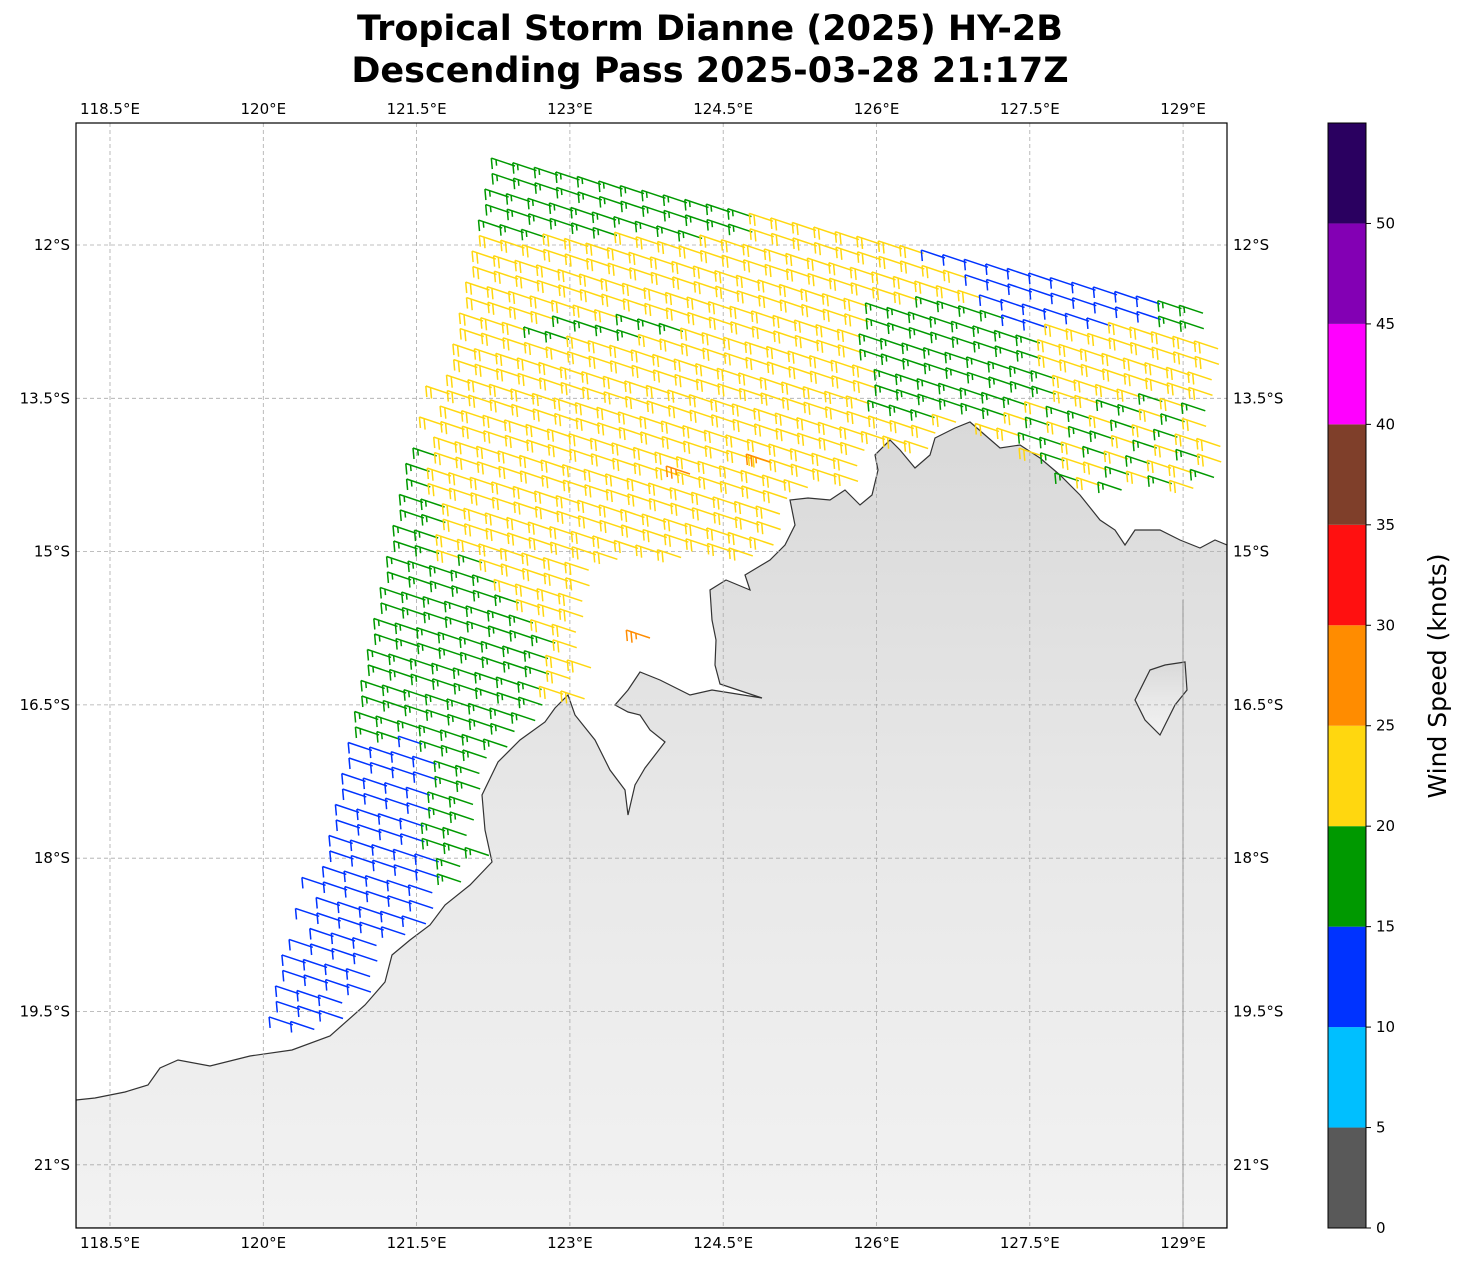 The width and height of the screenshot is (1465, 1268). I want to click on colorbar-segment, so click(1347, 675).